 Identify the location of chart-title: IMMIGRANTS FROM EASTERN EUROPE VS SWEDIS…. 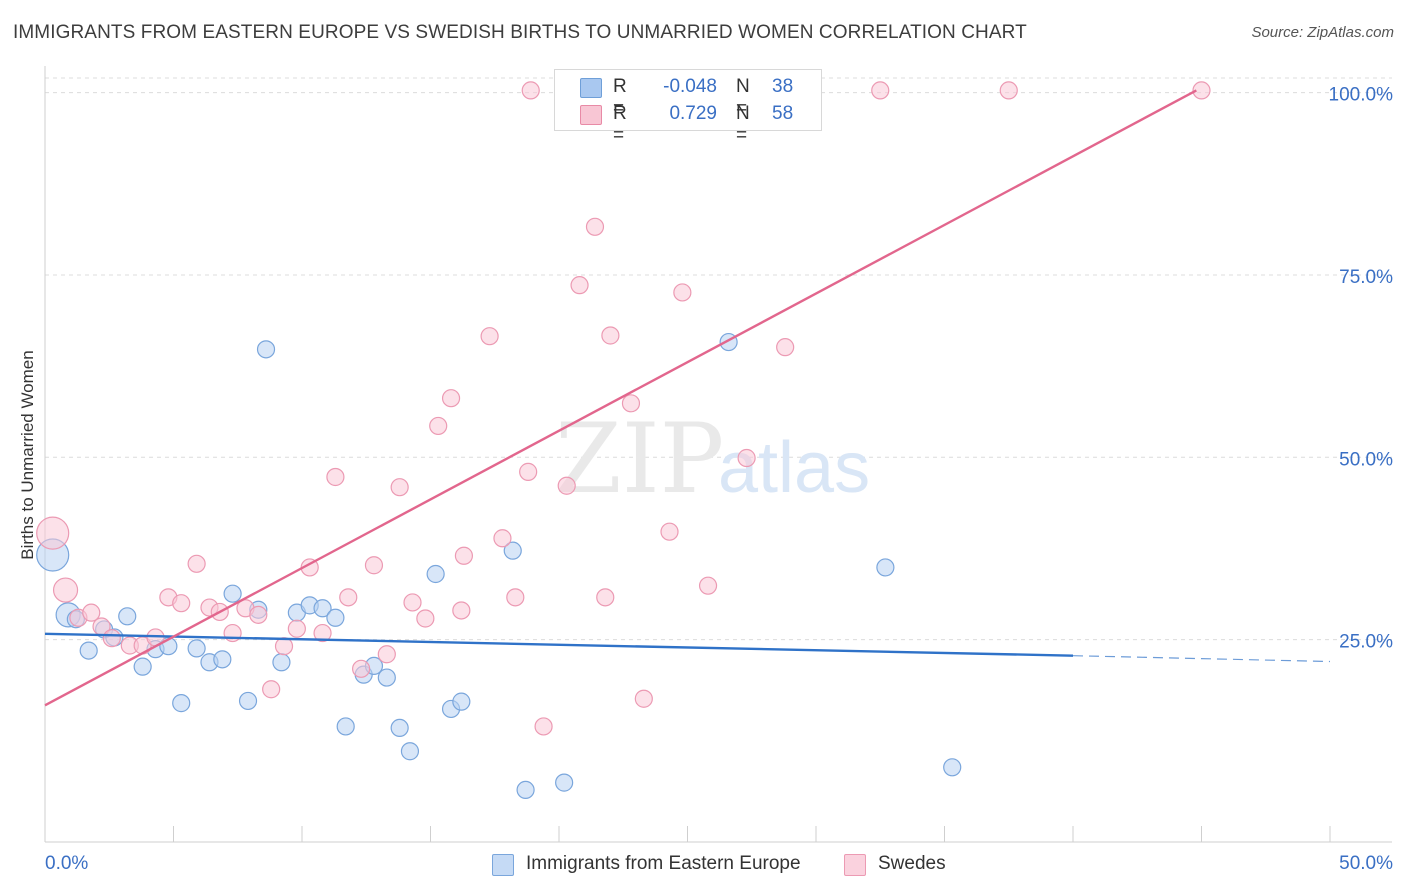
(520, 32).